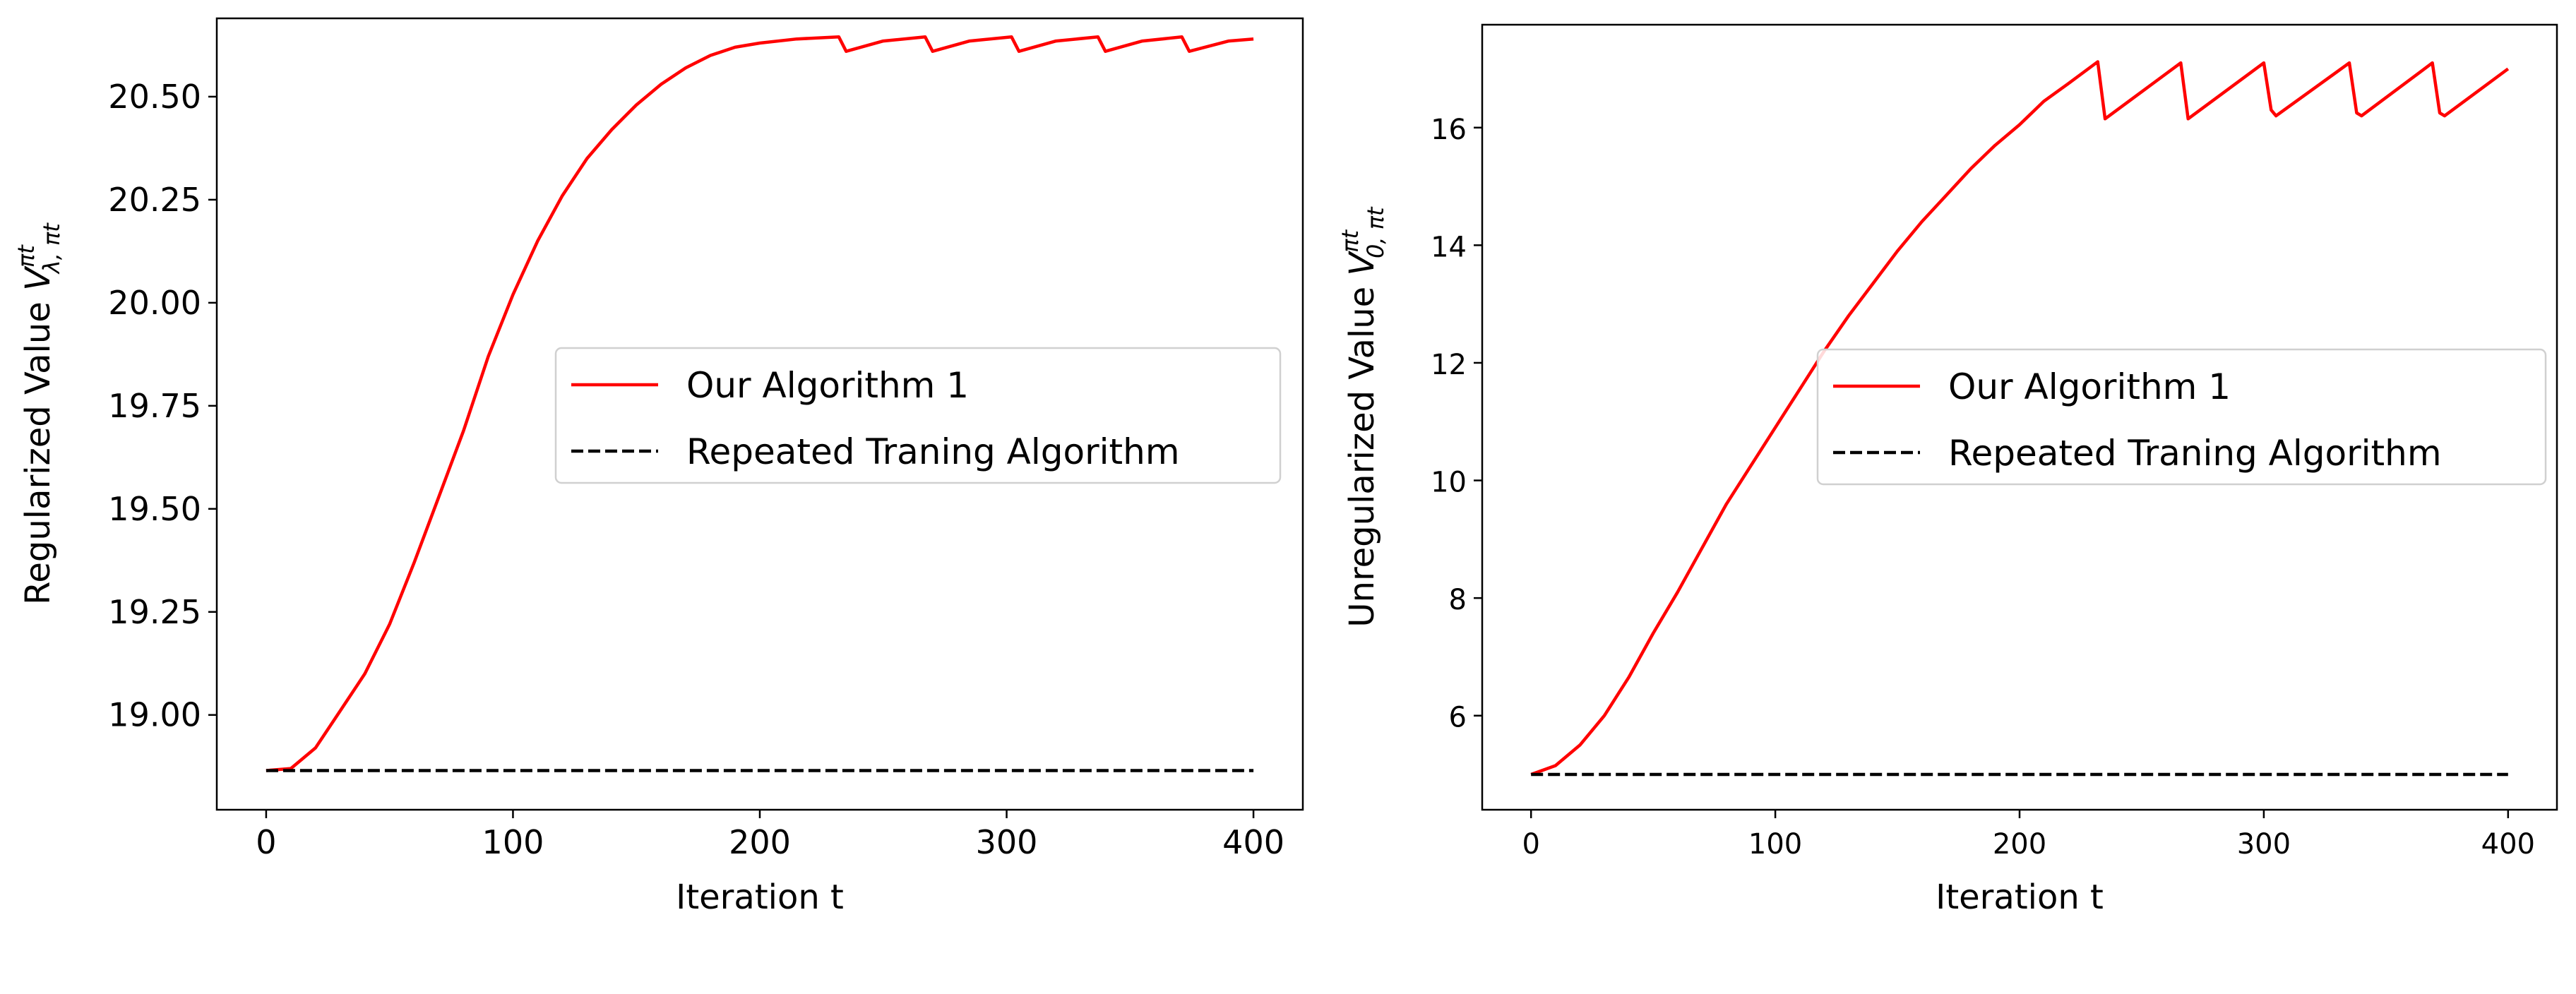  Describe the element at coordinates (1449, 365) in the screenshot. I see `y-tick-label: 12` at that location.